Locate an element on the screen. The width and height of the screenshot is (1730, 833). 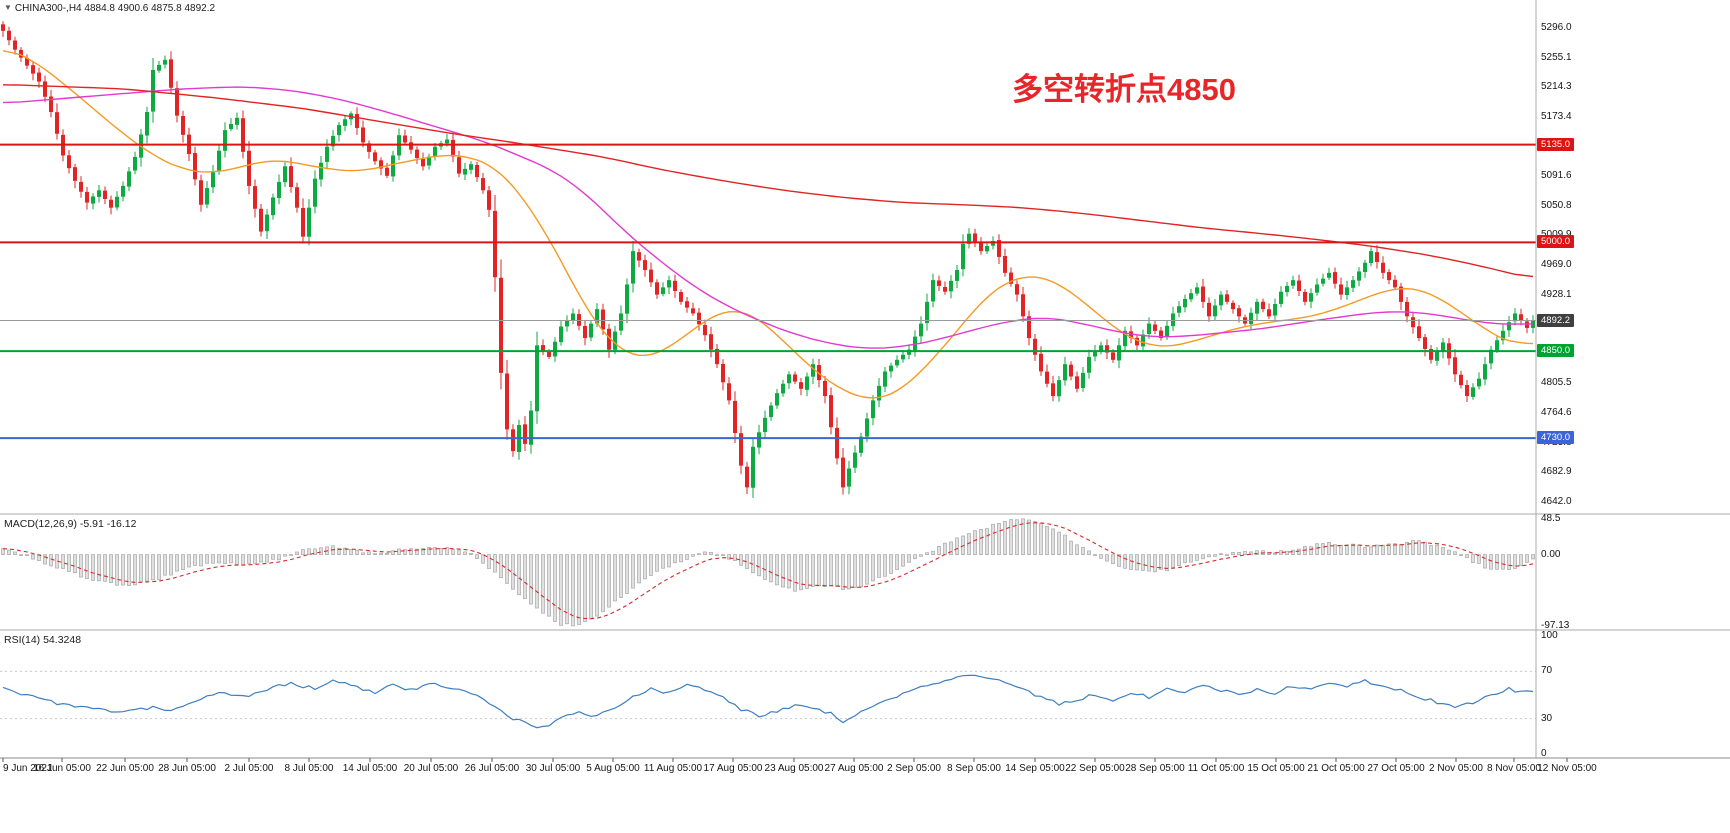
rsi-indicator-label: RSI(14) 54.3248 is located at coordinates (43, 640).